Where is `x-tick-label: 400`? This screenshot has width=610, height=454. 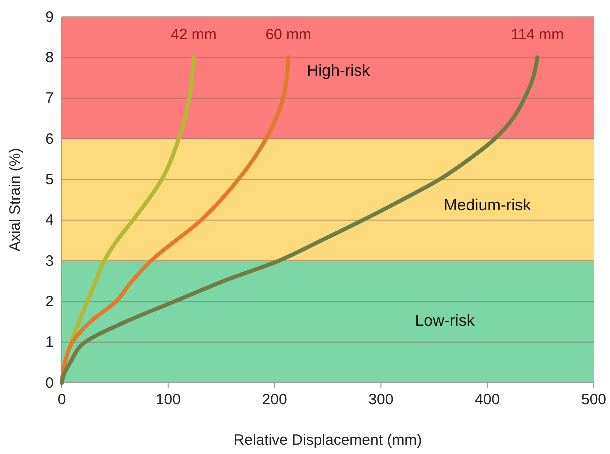 x-tick-label: 400 is located at coordinates (487, 400).